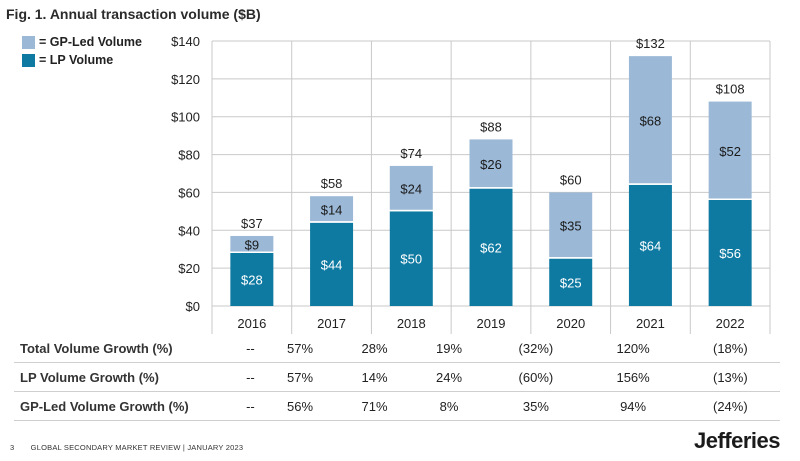 This screenshot has width=800, height=461. What do you see at coordinates (133, 14) in the screenshot?
I see `chart-title: Fig. 1. Annual transaction volume ($B)` at bounding box center [133, 14].